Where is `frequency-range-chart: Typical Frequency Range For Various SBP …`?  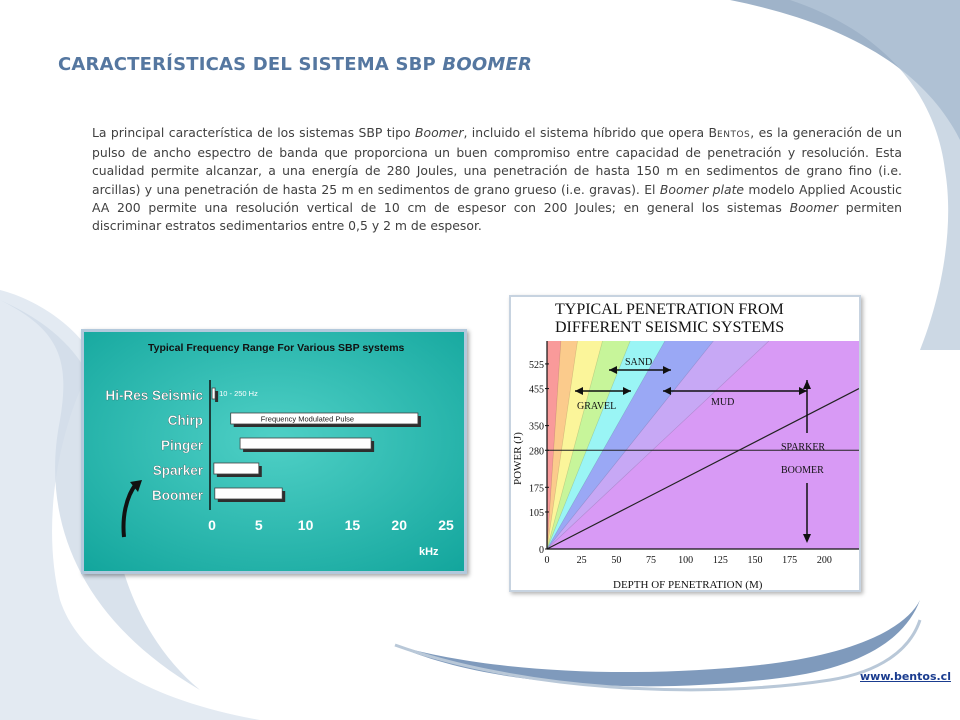 frequency-range-chart: Typical Frequency Range For Various SBP … is located at coordinates (274, 451).